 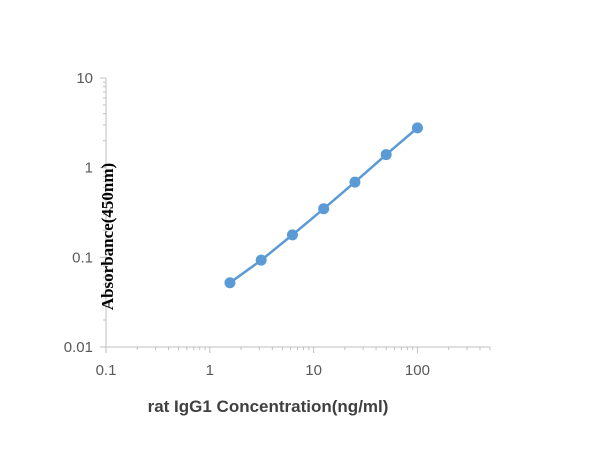 What do you see at coordinates (268, 406) in the screenshot?
I see `x-axis-title: rat IgG1 Concentration(ng/ml)` at bounding box center [268, 406].